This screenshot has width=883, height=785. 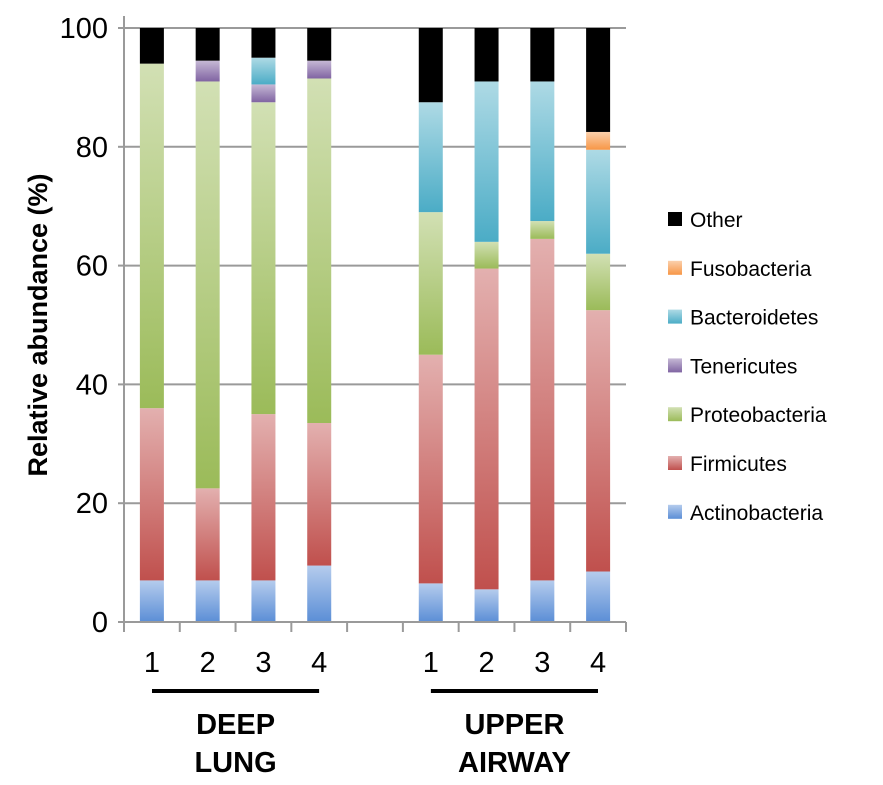 I want to click on group-label: LUNG, so click(x=235, y=763).